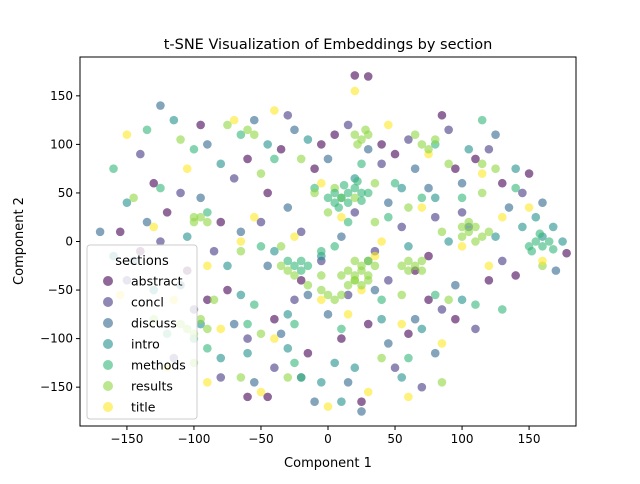 Image resolution: width=640 pixels, height=484 pixels. I want to click on x-tick-label: 150, so click(529, 439).